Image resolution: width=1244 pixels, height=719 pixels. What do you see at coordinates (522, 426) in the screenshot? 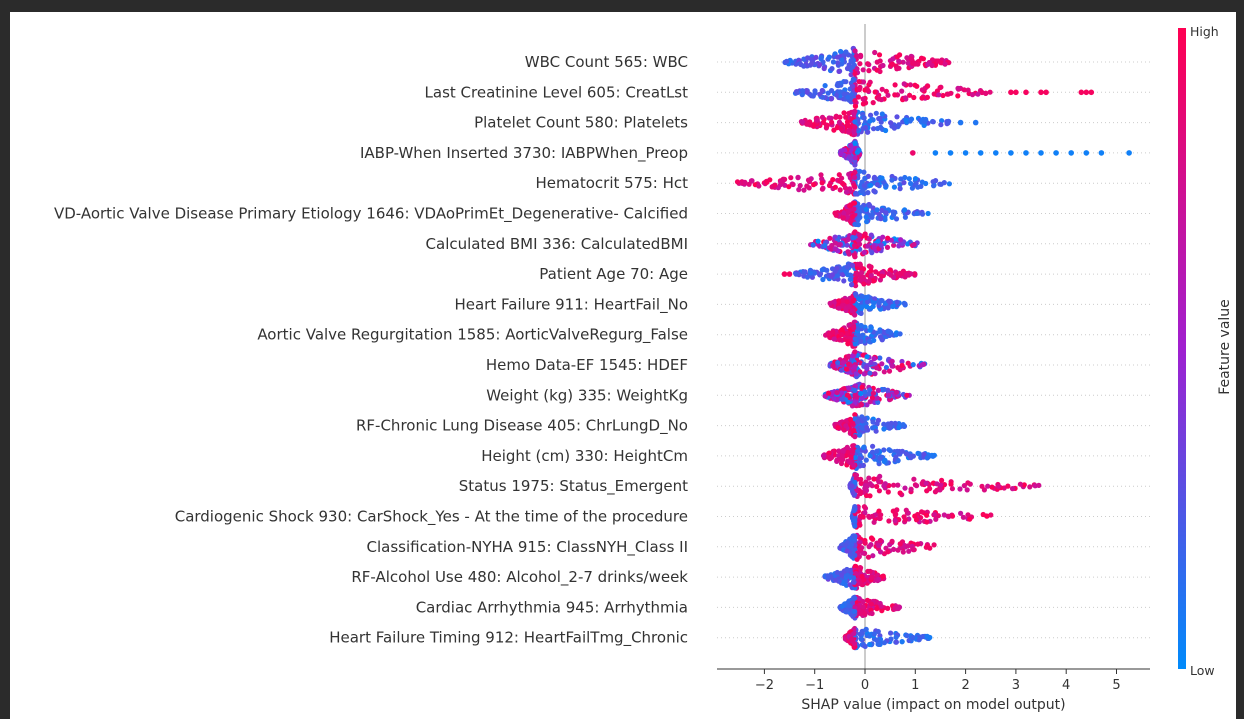
I see `feature-label: RF-Chronic Lung Disease 405: ChrLungD_No` at bounding box center [522, 426].